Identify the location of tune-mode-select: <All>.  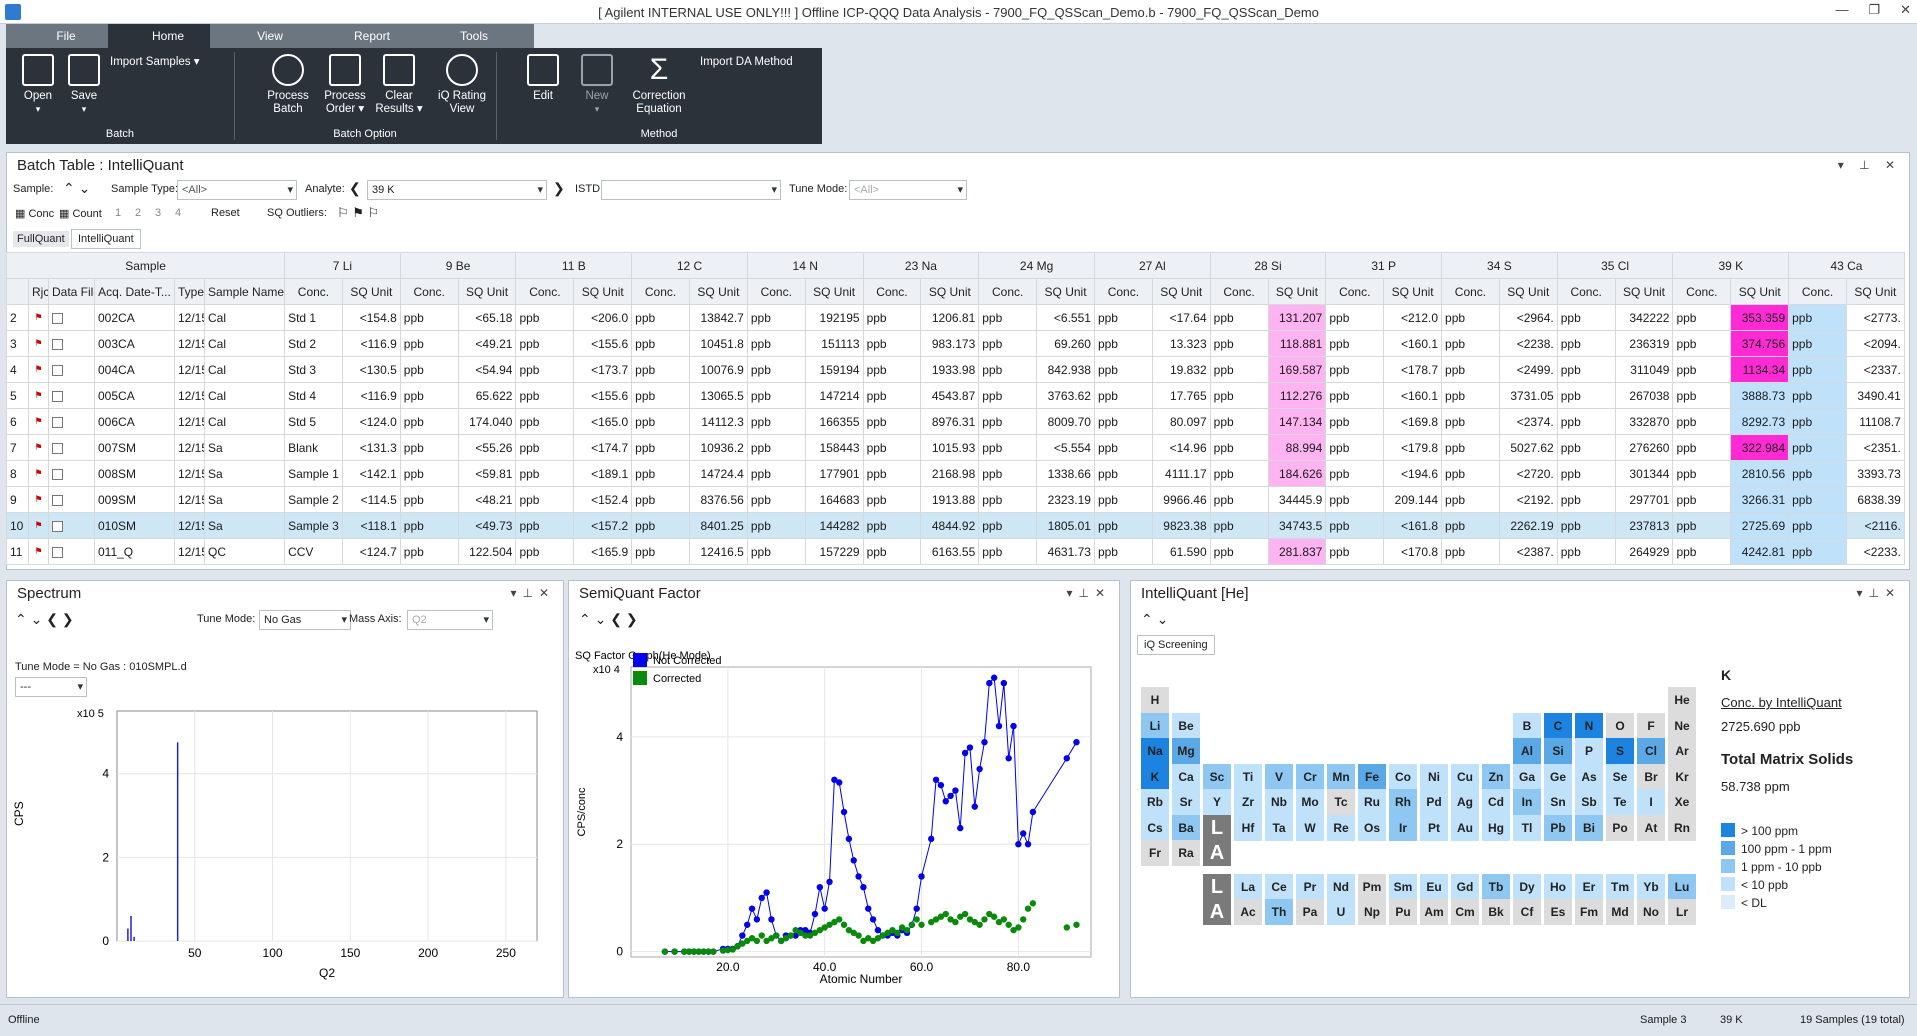
(908, 190).